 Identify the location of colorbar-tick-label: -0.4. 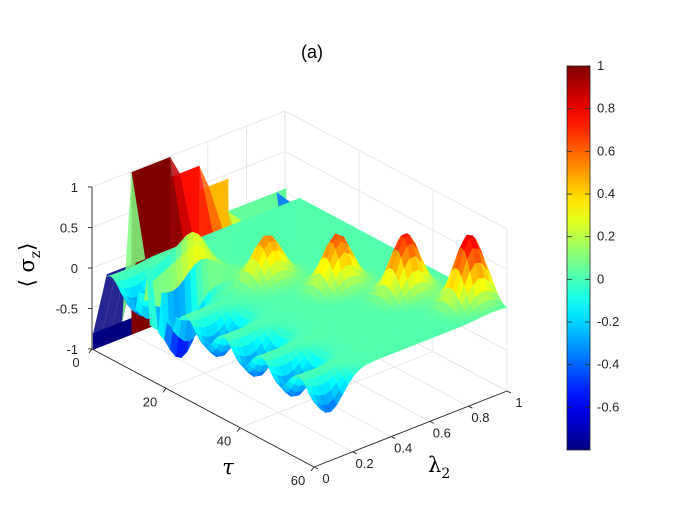
(608, 364).